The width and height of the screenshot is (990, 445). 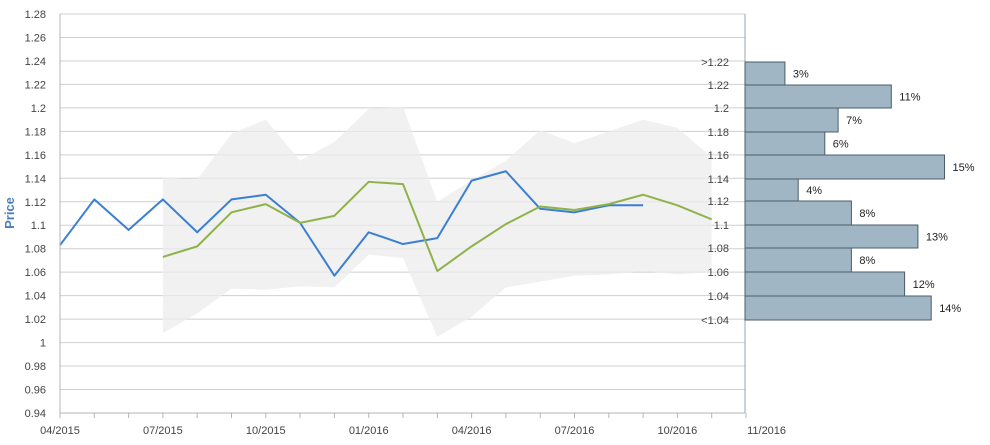 What do you see at coordinates (35, 156) in the screenshot?
I see `y-tick-label: 1.16` at bounding box center [35, 156].